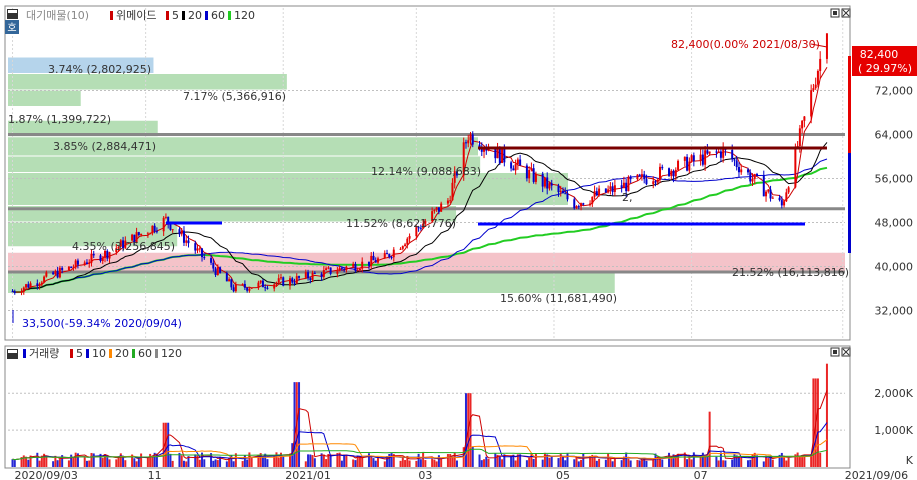  Describe the element at coordinates (79, 353) in the screenshot. I see `vol-legend-5: 5` at that location.